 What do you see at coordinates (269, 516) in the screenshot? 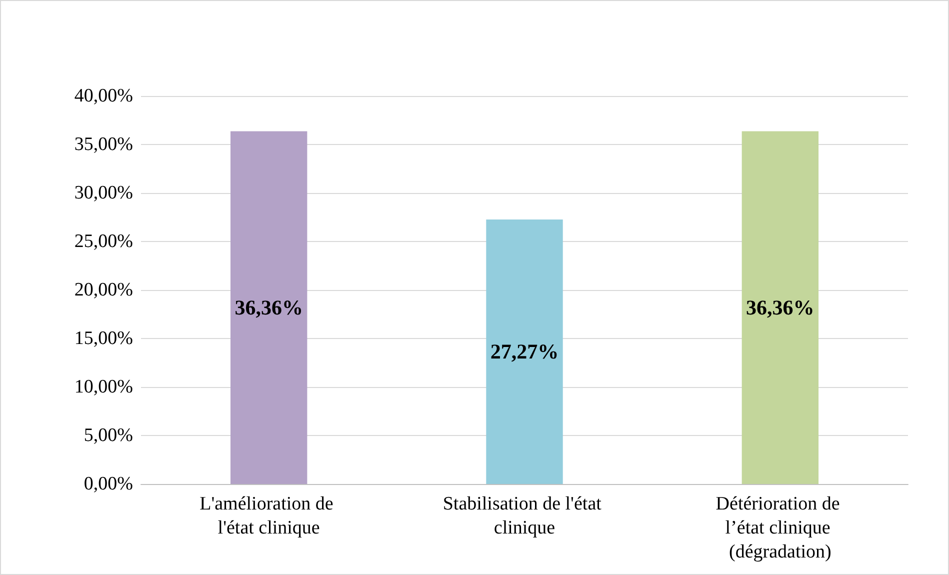
I see `x-tick-label: L'amélioration de l'état clinique` at bounding box center [269, 516].